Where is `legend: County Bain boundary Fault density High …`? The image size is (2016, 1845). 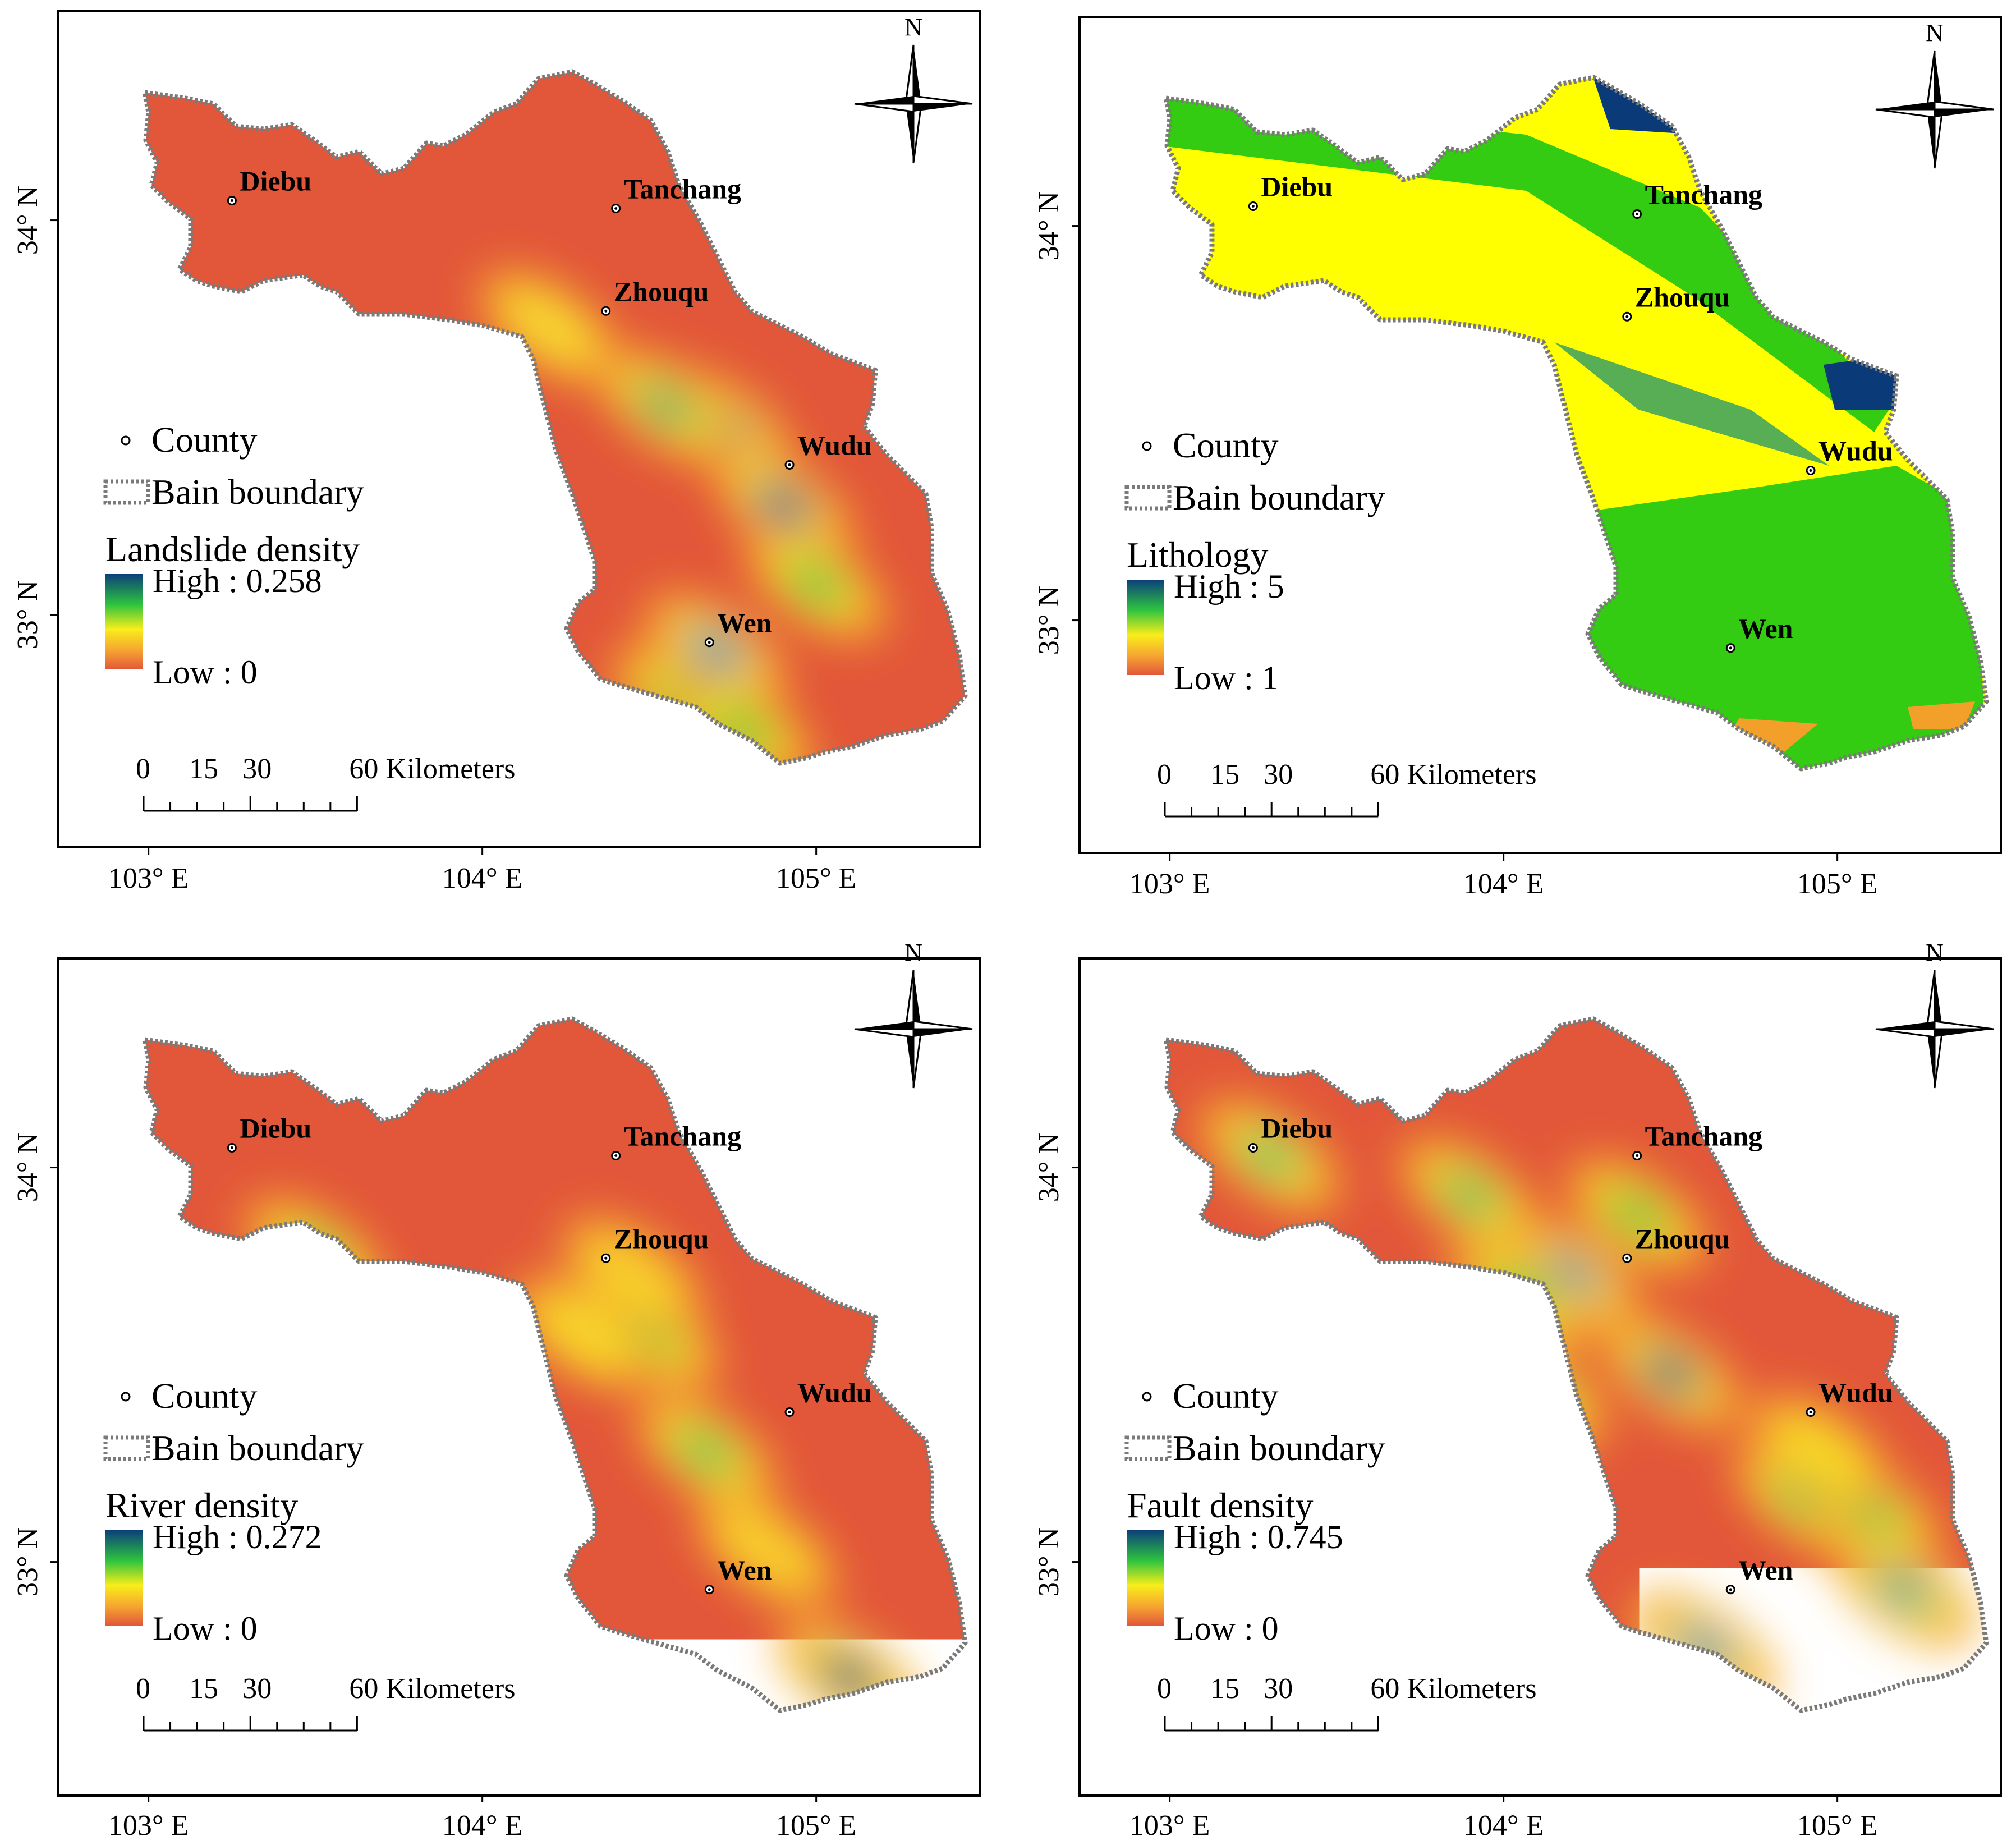
legend: County Bain boundary Fault density High … is located at coordinates (1256, 1512).